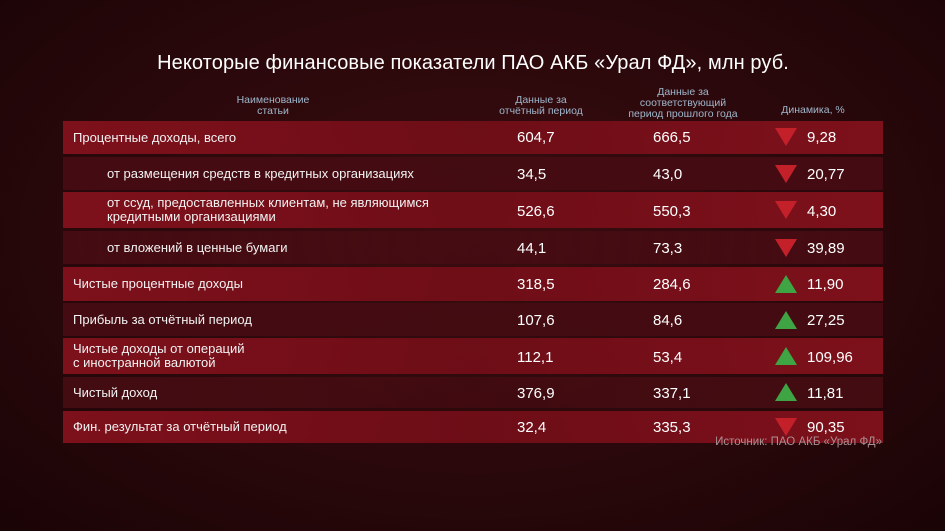 The height and width of the screenshot is (531, 945). I want to click on header-name: Наименование статьи, so click(273, 105).